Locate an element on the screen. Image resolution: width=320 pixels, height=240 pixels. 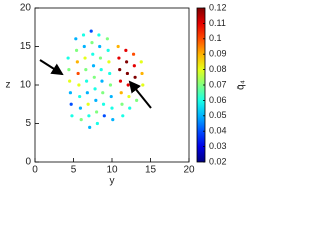
colorbar-tick-label: 0.04 is located at coordinates (218, 131).